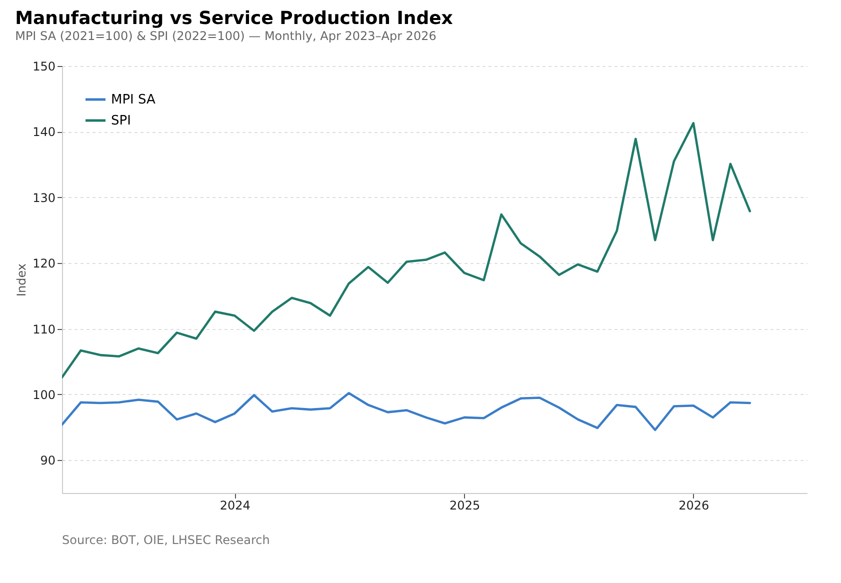 The width and height of the screenshot is (841, 583). What do you see at coordinates (166, 540) in the screenshot?
I see `source-note: Source: BOT, OIE, LHSEC Research` at bounding box center [166, 540].